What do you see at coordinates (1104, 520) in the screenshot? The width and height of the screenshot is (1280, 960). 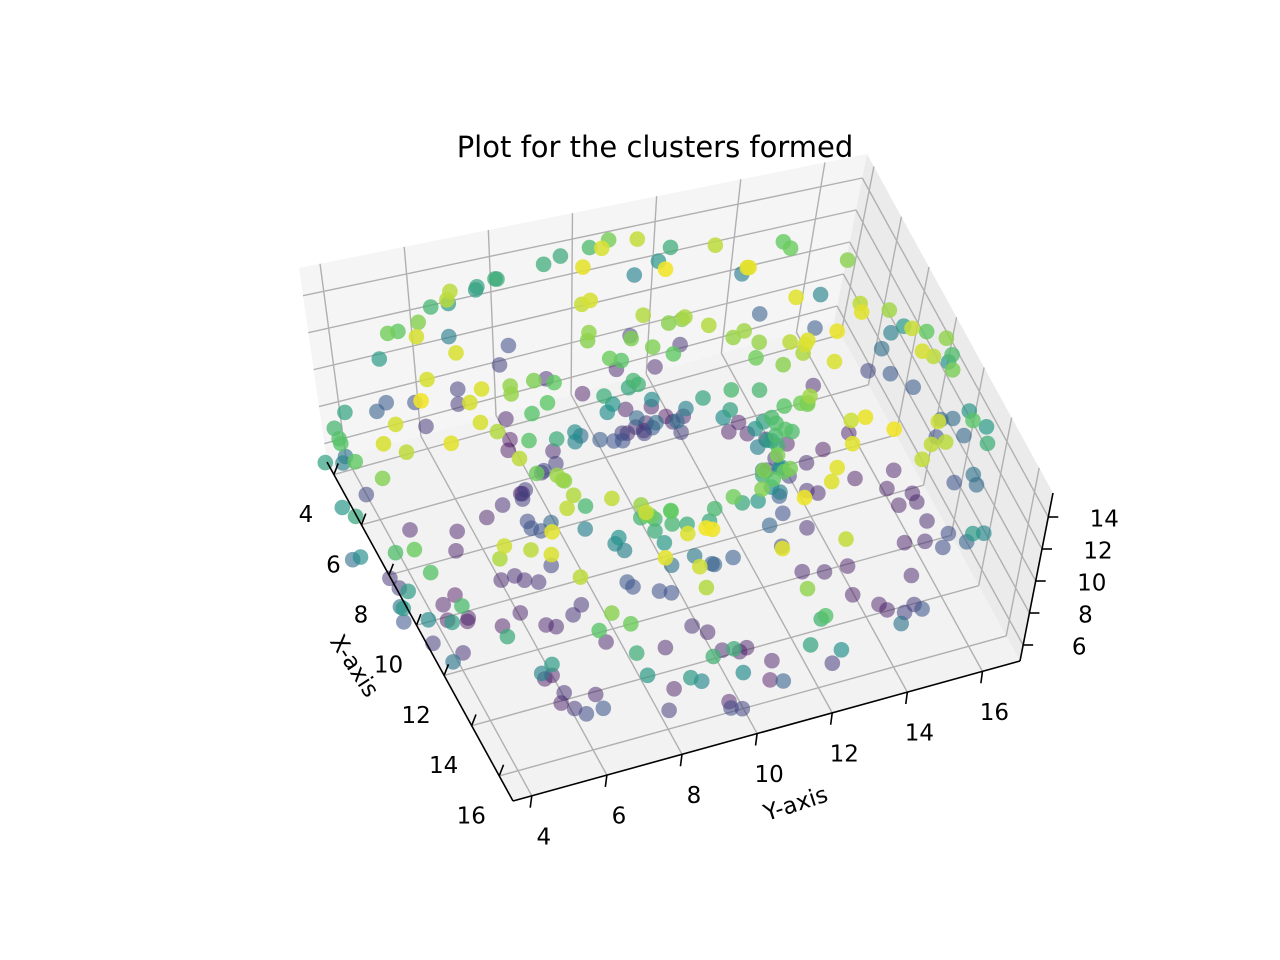 I see `z-tick-label: 14` at bounding box center [1104, 520].